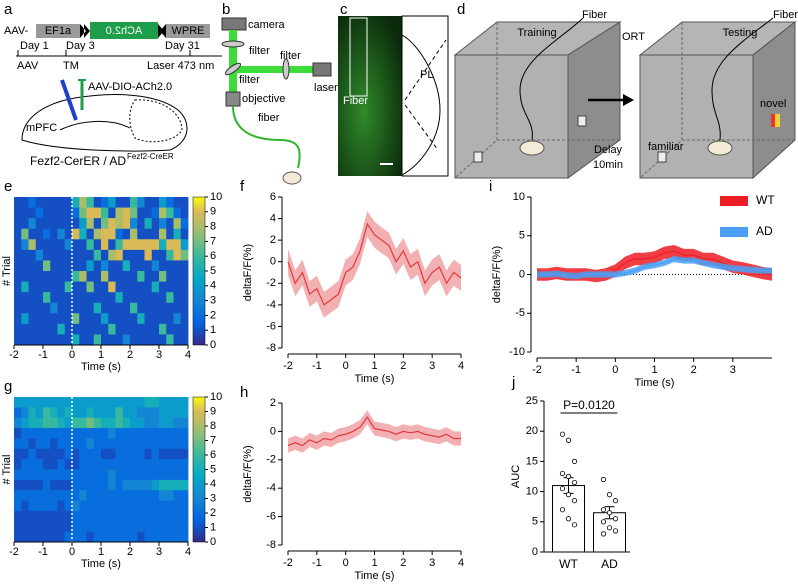 Image resolution: width=798 pixels, height=584 pixels. I want to click on colorbar-tick-label: 9, so click(213, 212).